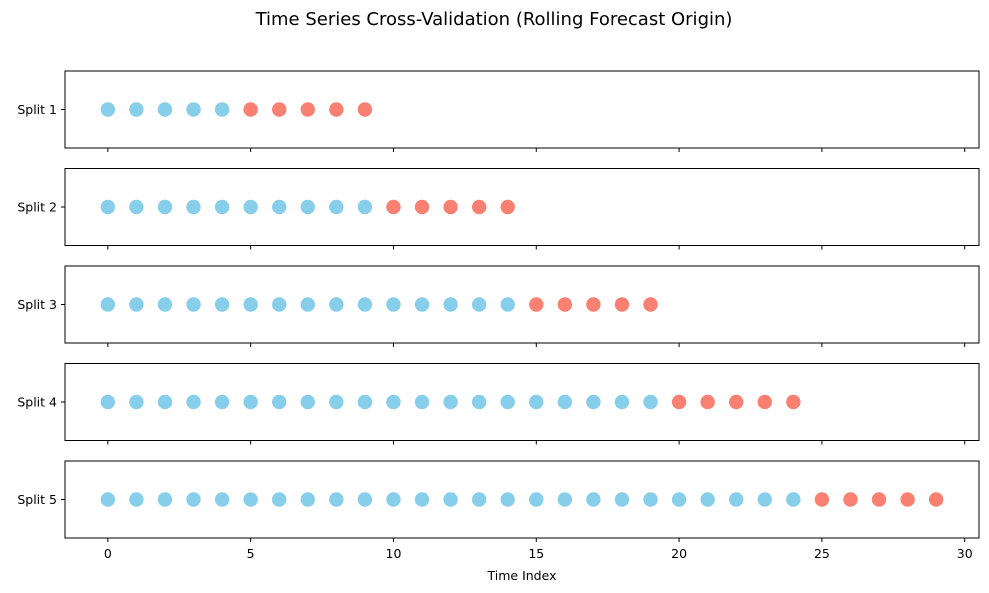  I want to click on x-tick-label: 20, so click(679, 553).